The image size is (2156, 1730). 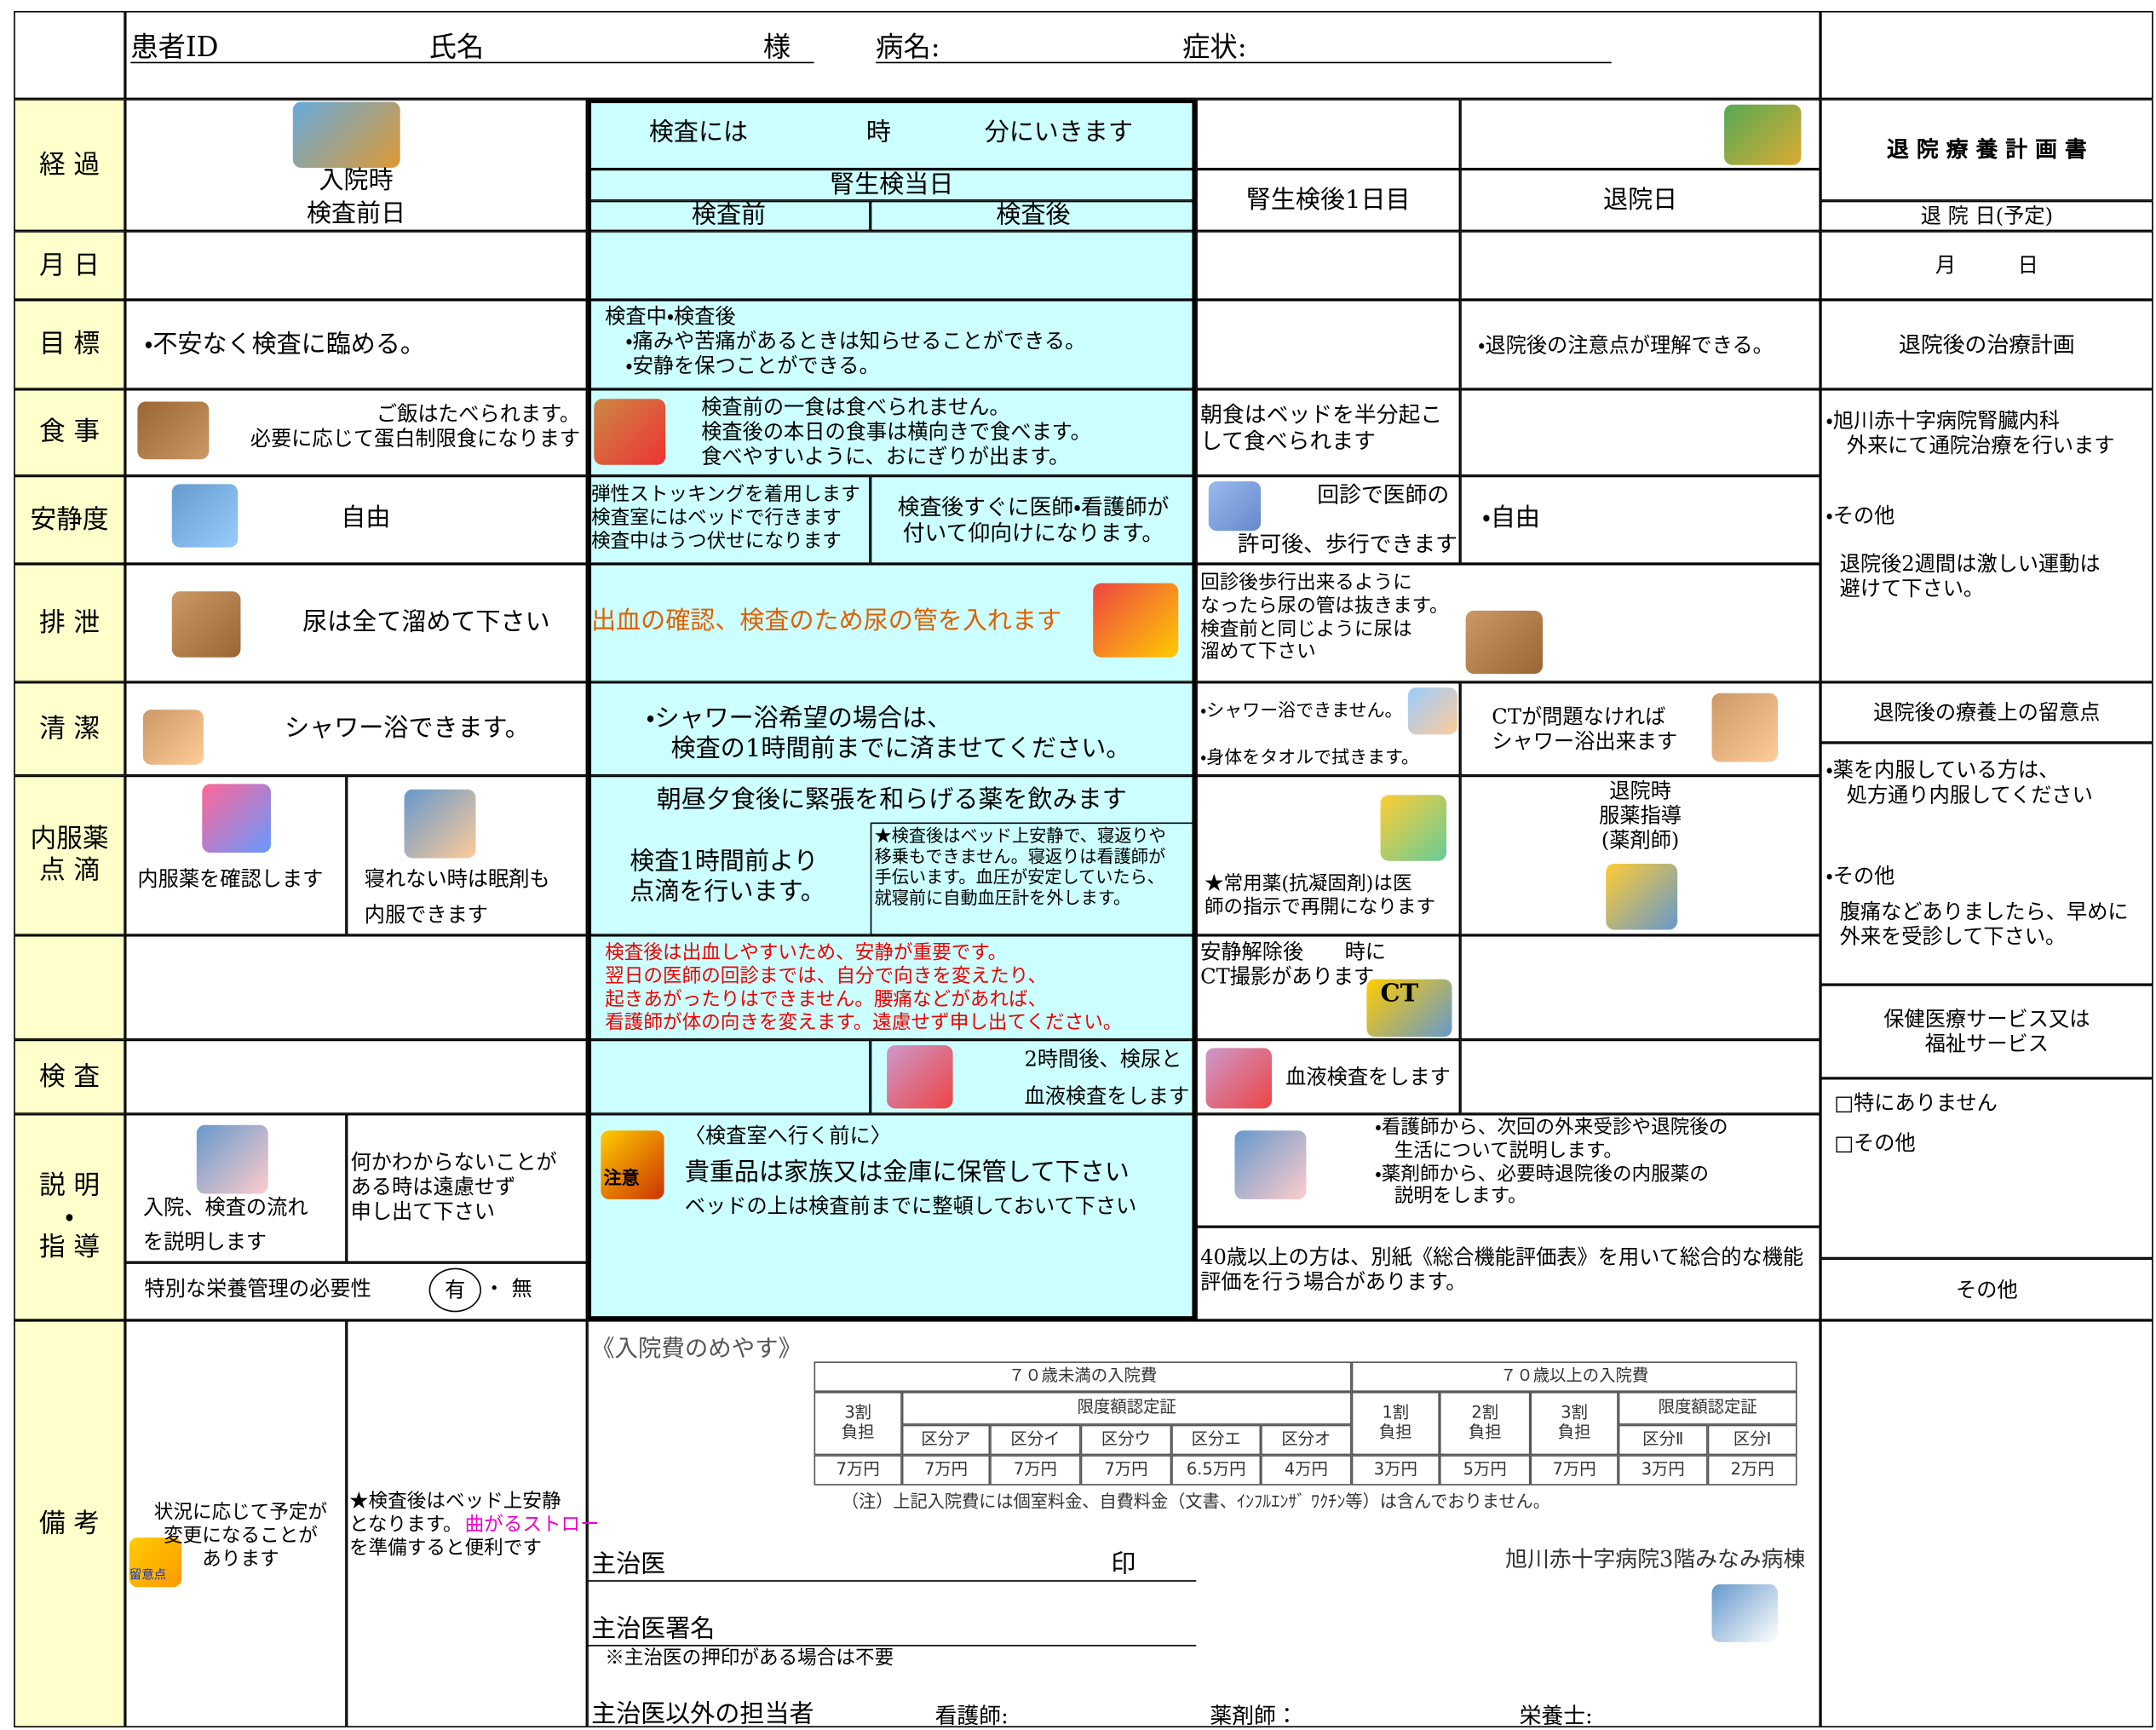 What do you see at coordinates (456, 47) in the screenshot?
I see `text: 氏名` at bounding box center [456, 47].